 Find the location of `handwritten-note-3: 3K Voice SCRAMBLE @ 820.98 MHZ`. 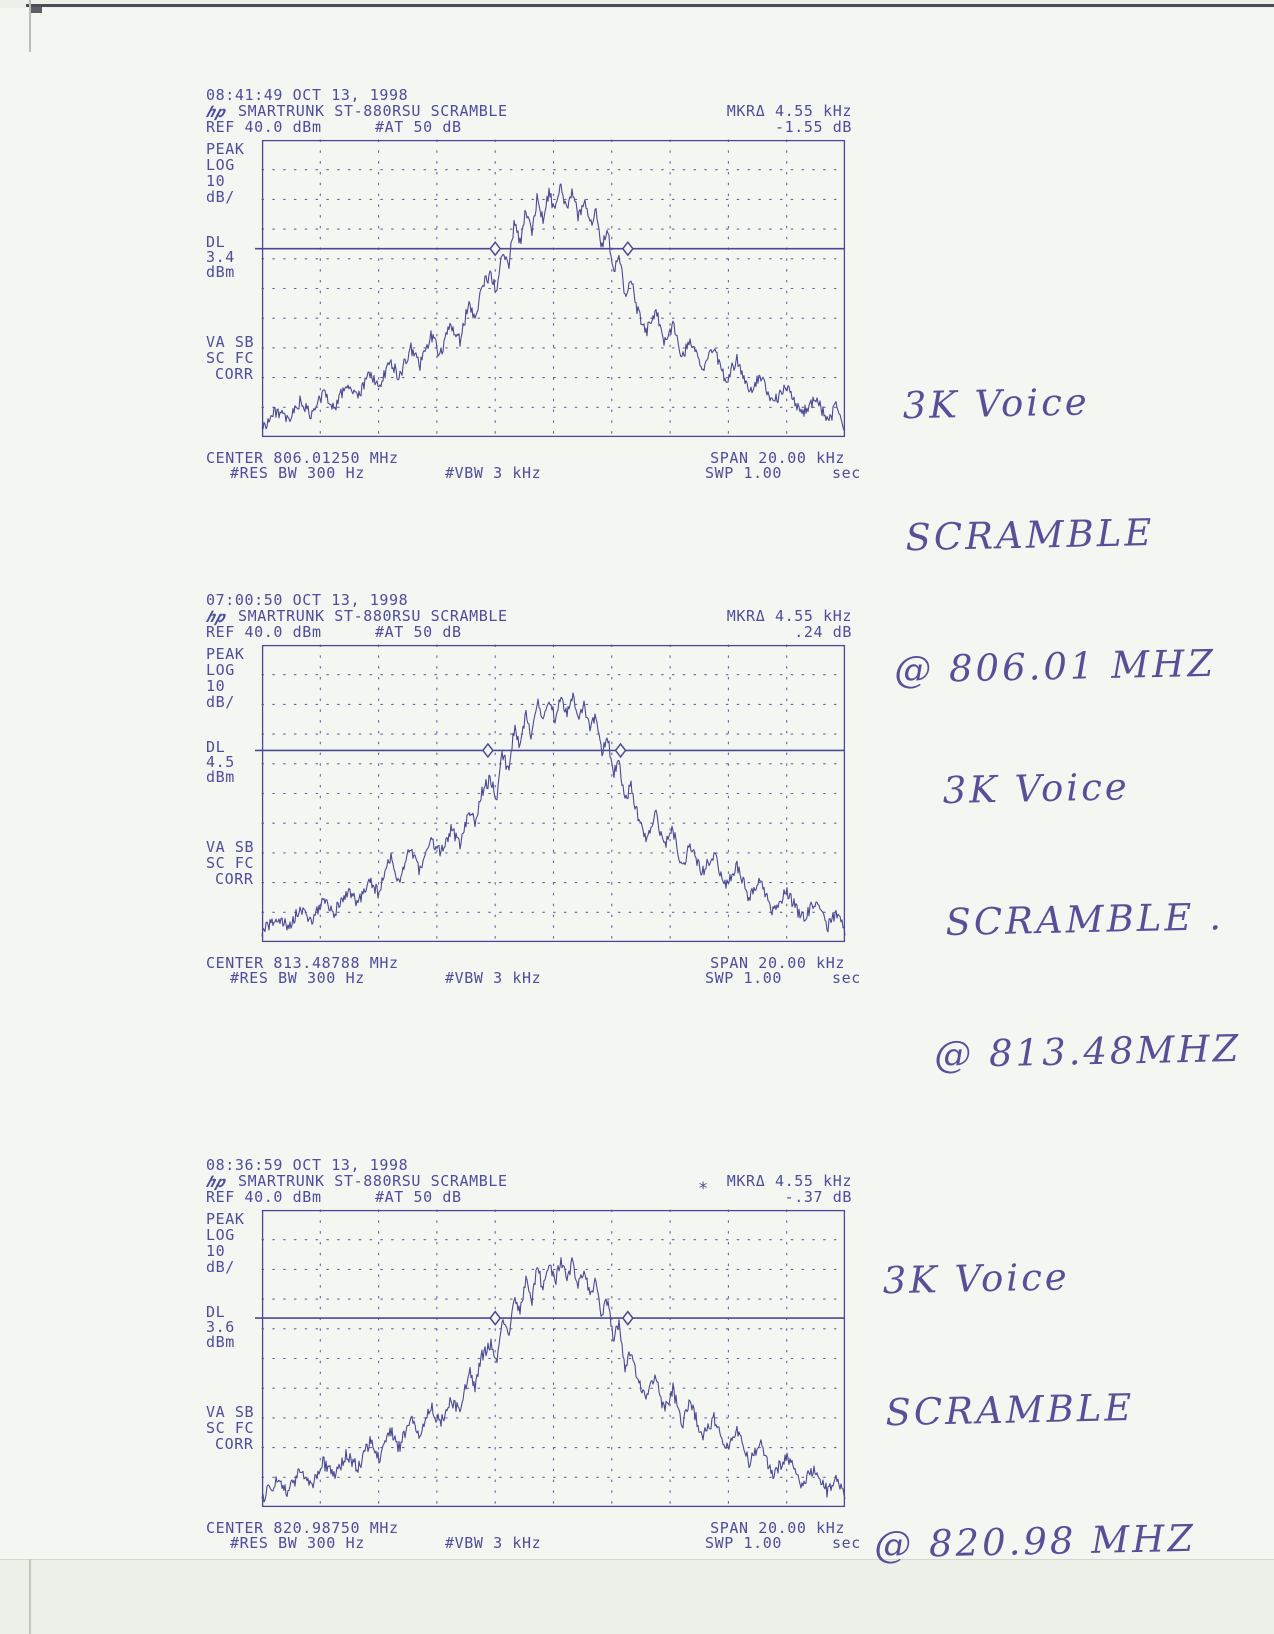

handwritten-note-3: 3K Voice SCRAMBLE @ 820.98 MHZ is located at coordinates (1035, 1388).